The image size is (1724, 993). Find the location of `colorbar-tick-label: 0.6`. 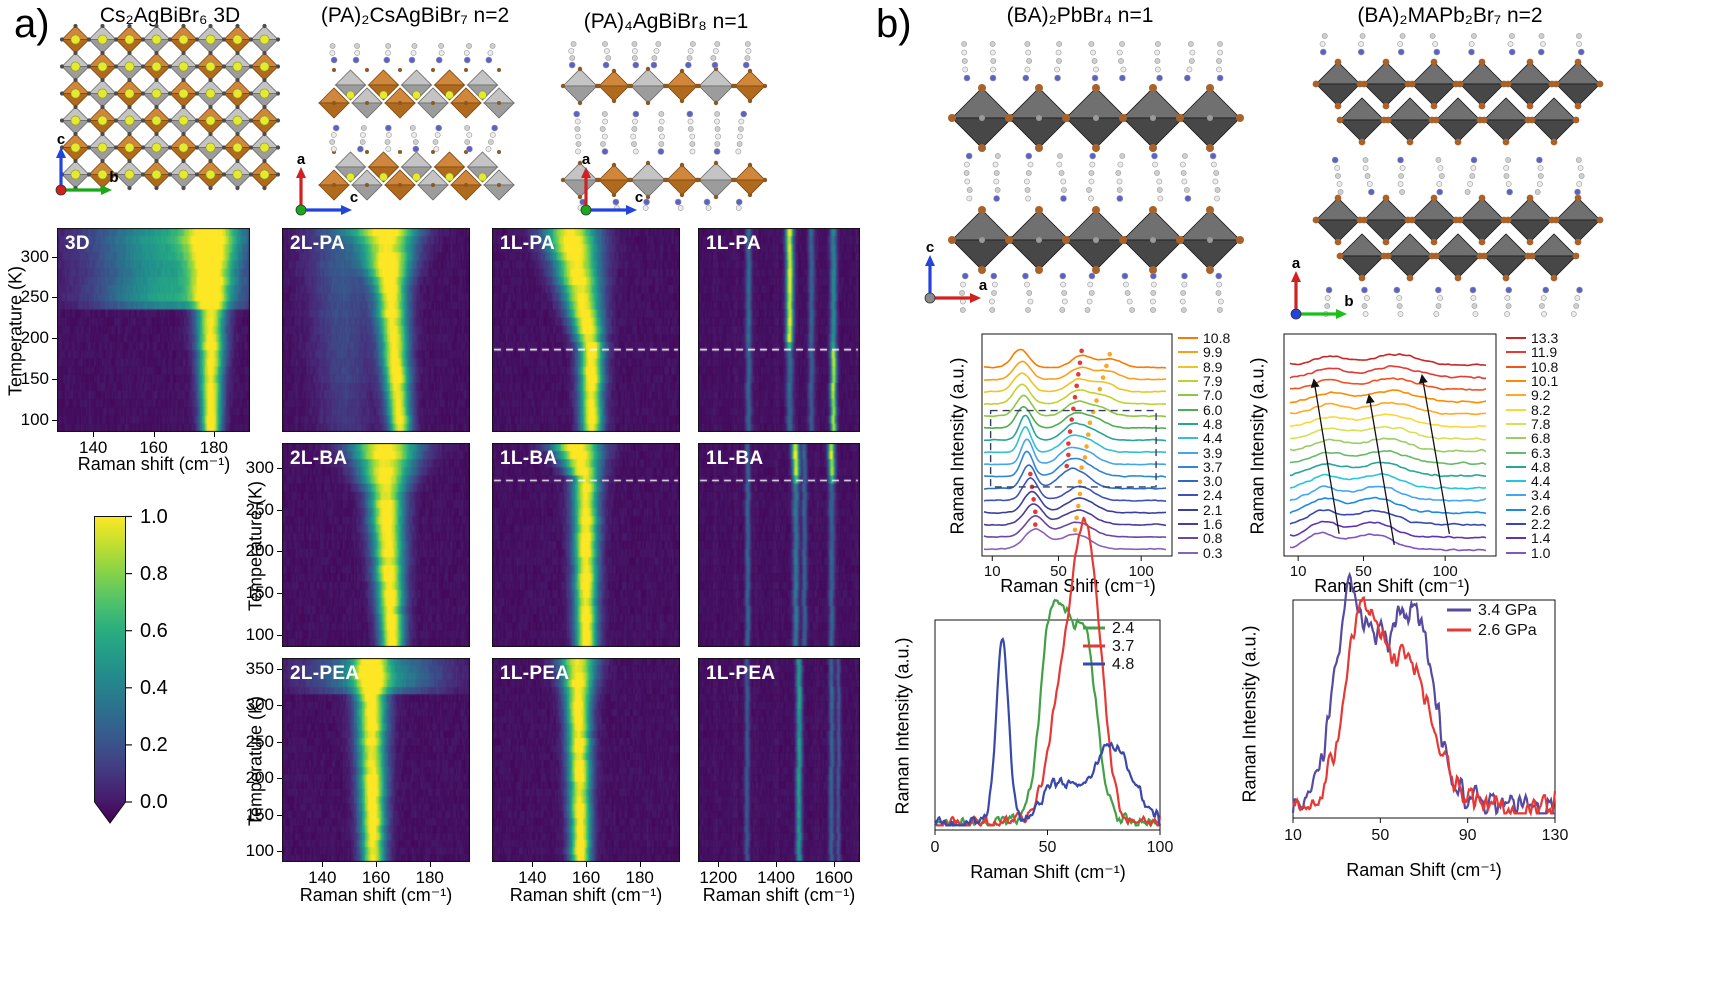

colorbar-tick-label: 0.6 is located at coordinates (154, 630).